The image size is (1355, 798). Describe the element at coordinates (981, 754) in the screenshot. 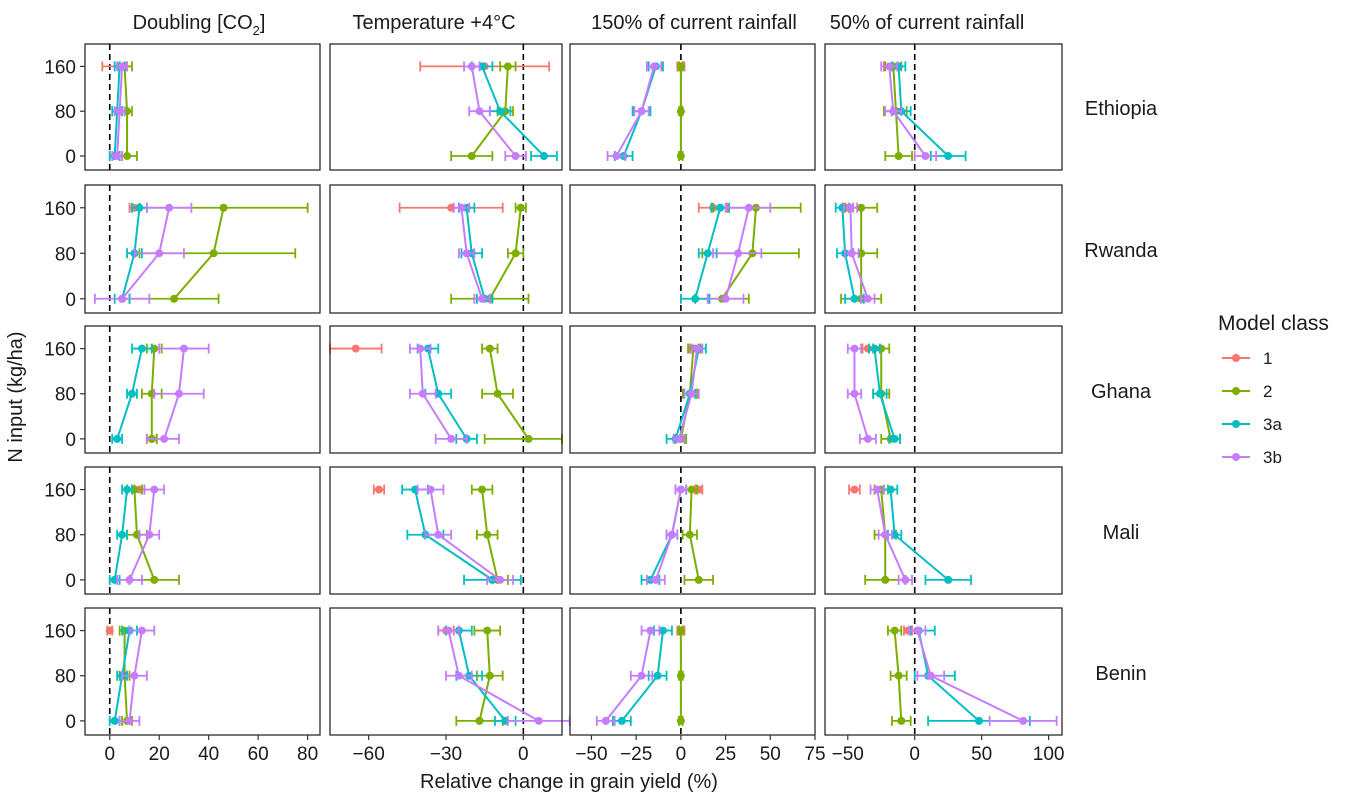

I see `x-tick-label: 50` at that location.